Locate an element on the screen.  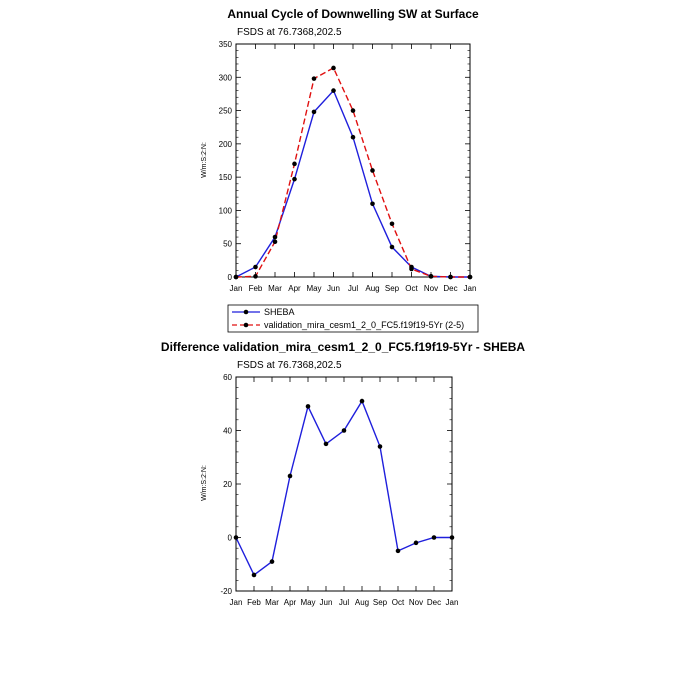
y-tick-label: 40 is located at coordinates (227, 431).